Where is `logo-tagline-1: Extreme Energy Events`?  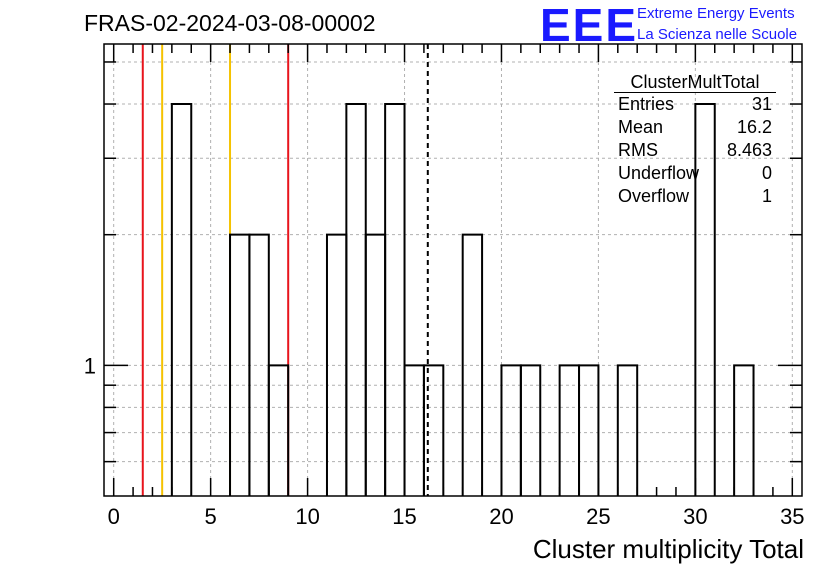 logo-tagline-1: Extreme Energy Events is located at coordinates (716, 13).